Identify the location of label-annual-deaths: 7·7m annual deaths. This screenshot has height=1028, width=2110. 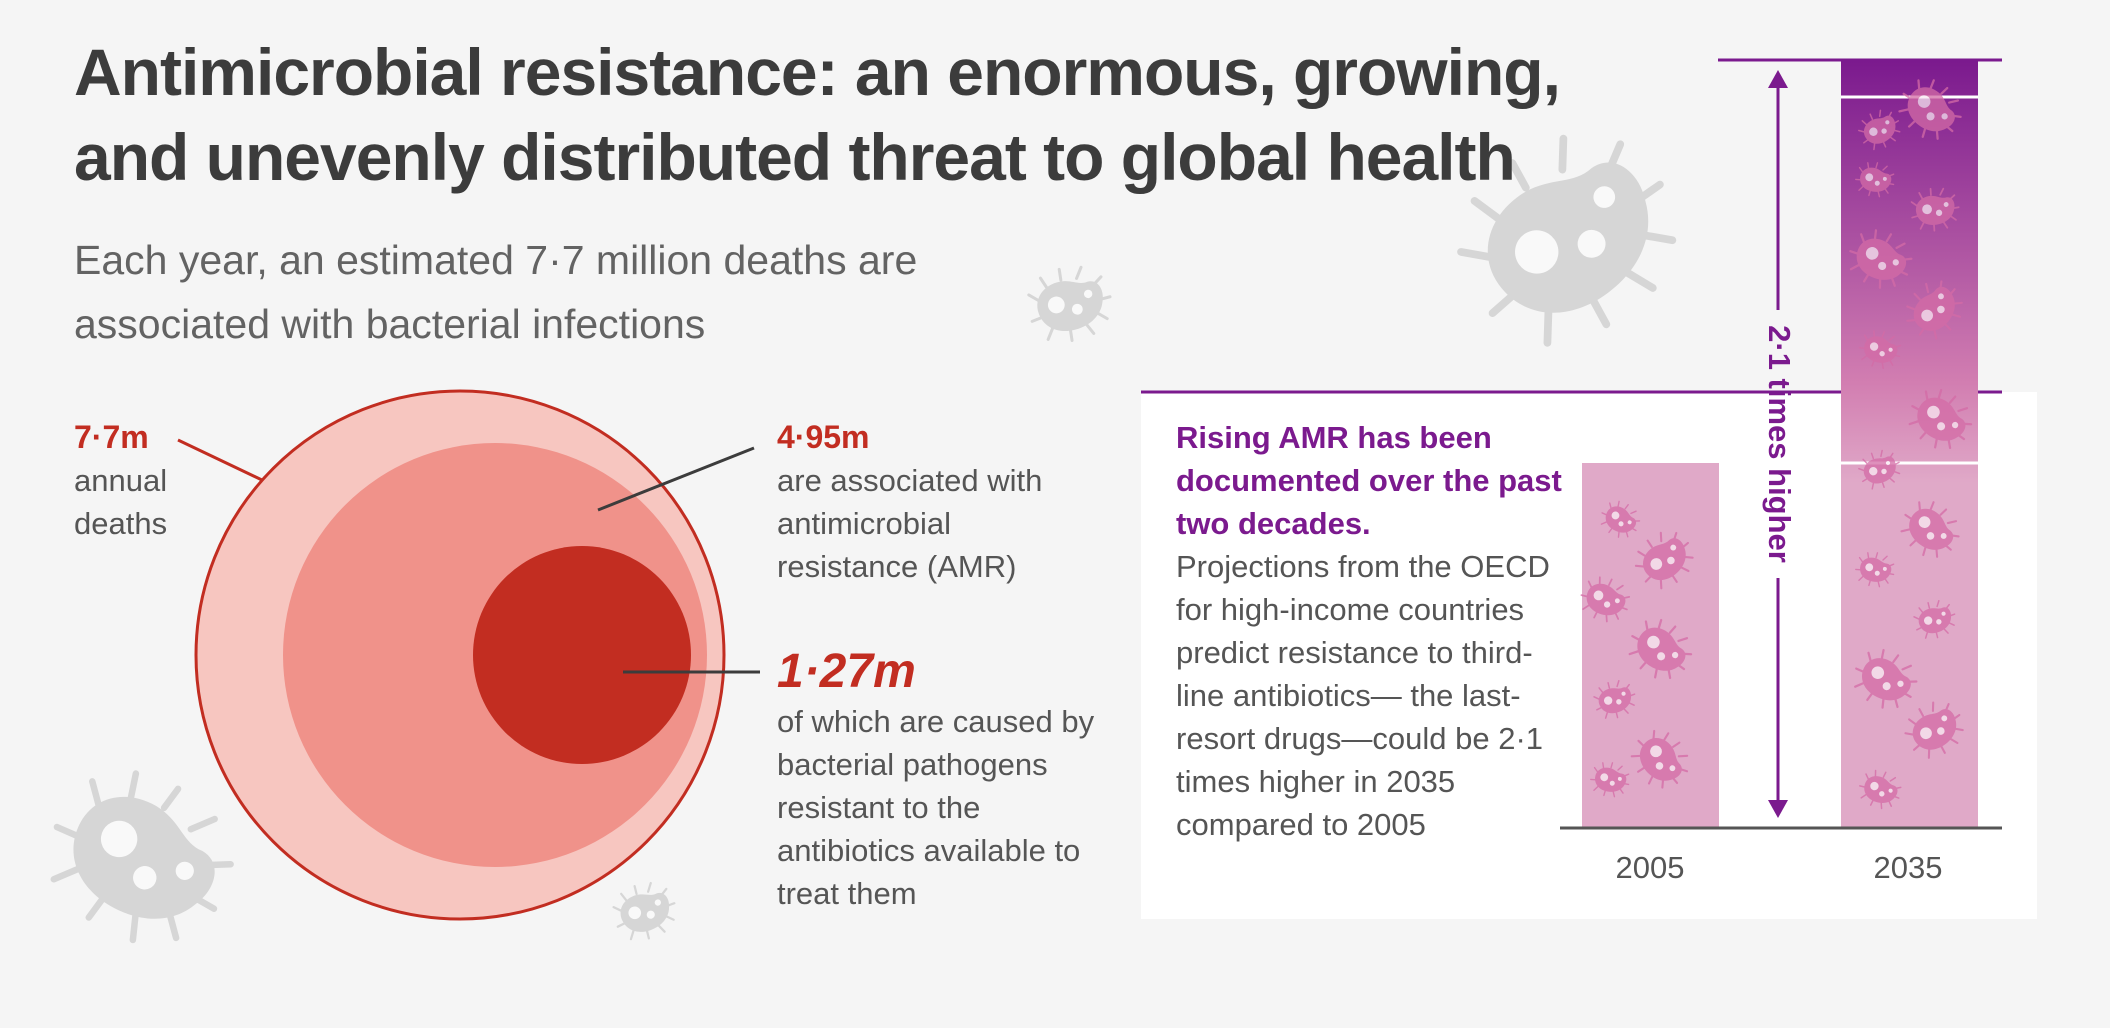
(154, 480).